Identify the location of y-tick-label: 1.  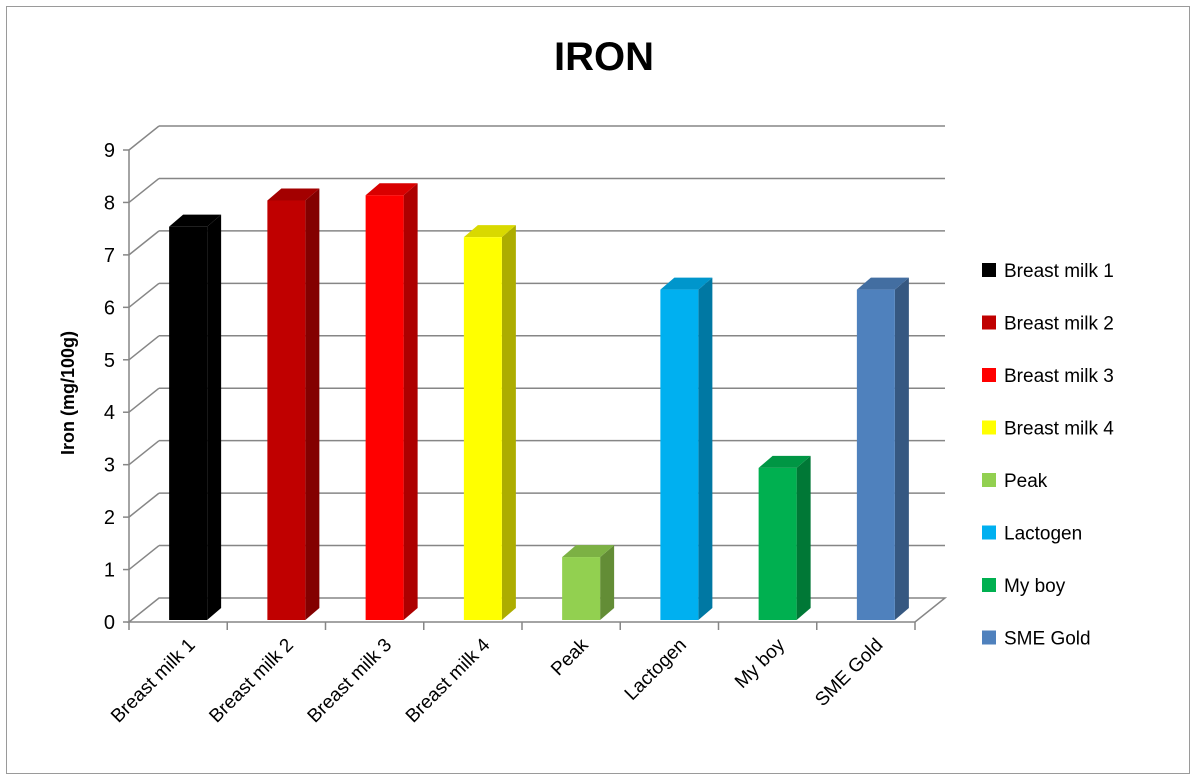
(109, 571).